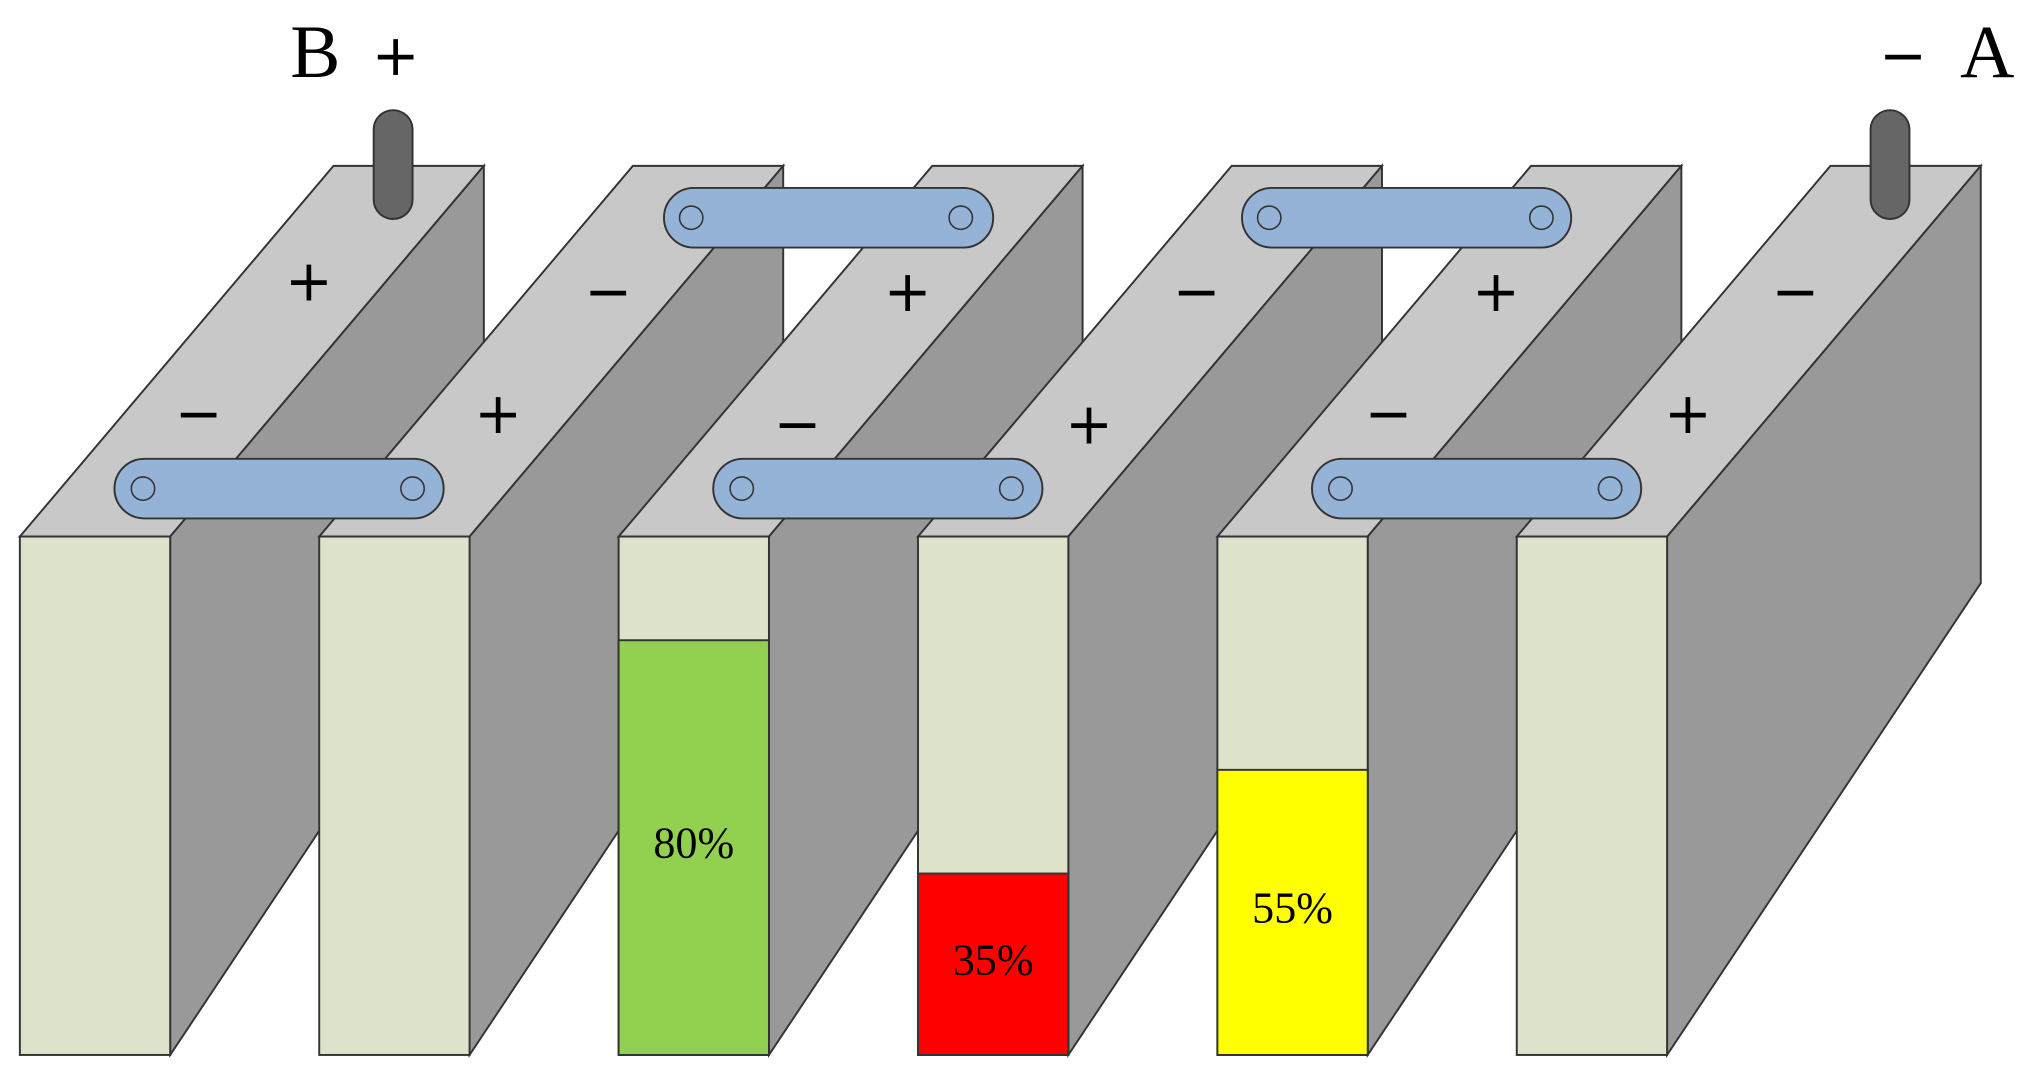 The image size is (2033, 1077). What do you see at coordinates (396, 56) in the screenshot?
I see `terminal-sign: +` at bounding box center [396, 56].